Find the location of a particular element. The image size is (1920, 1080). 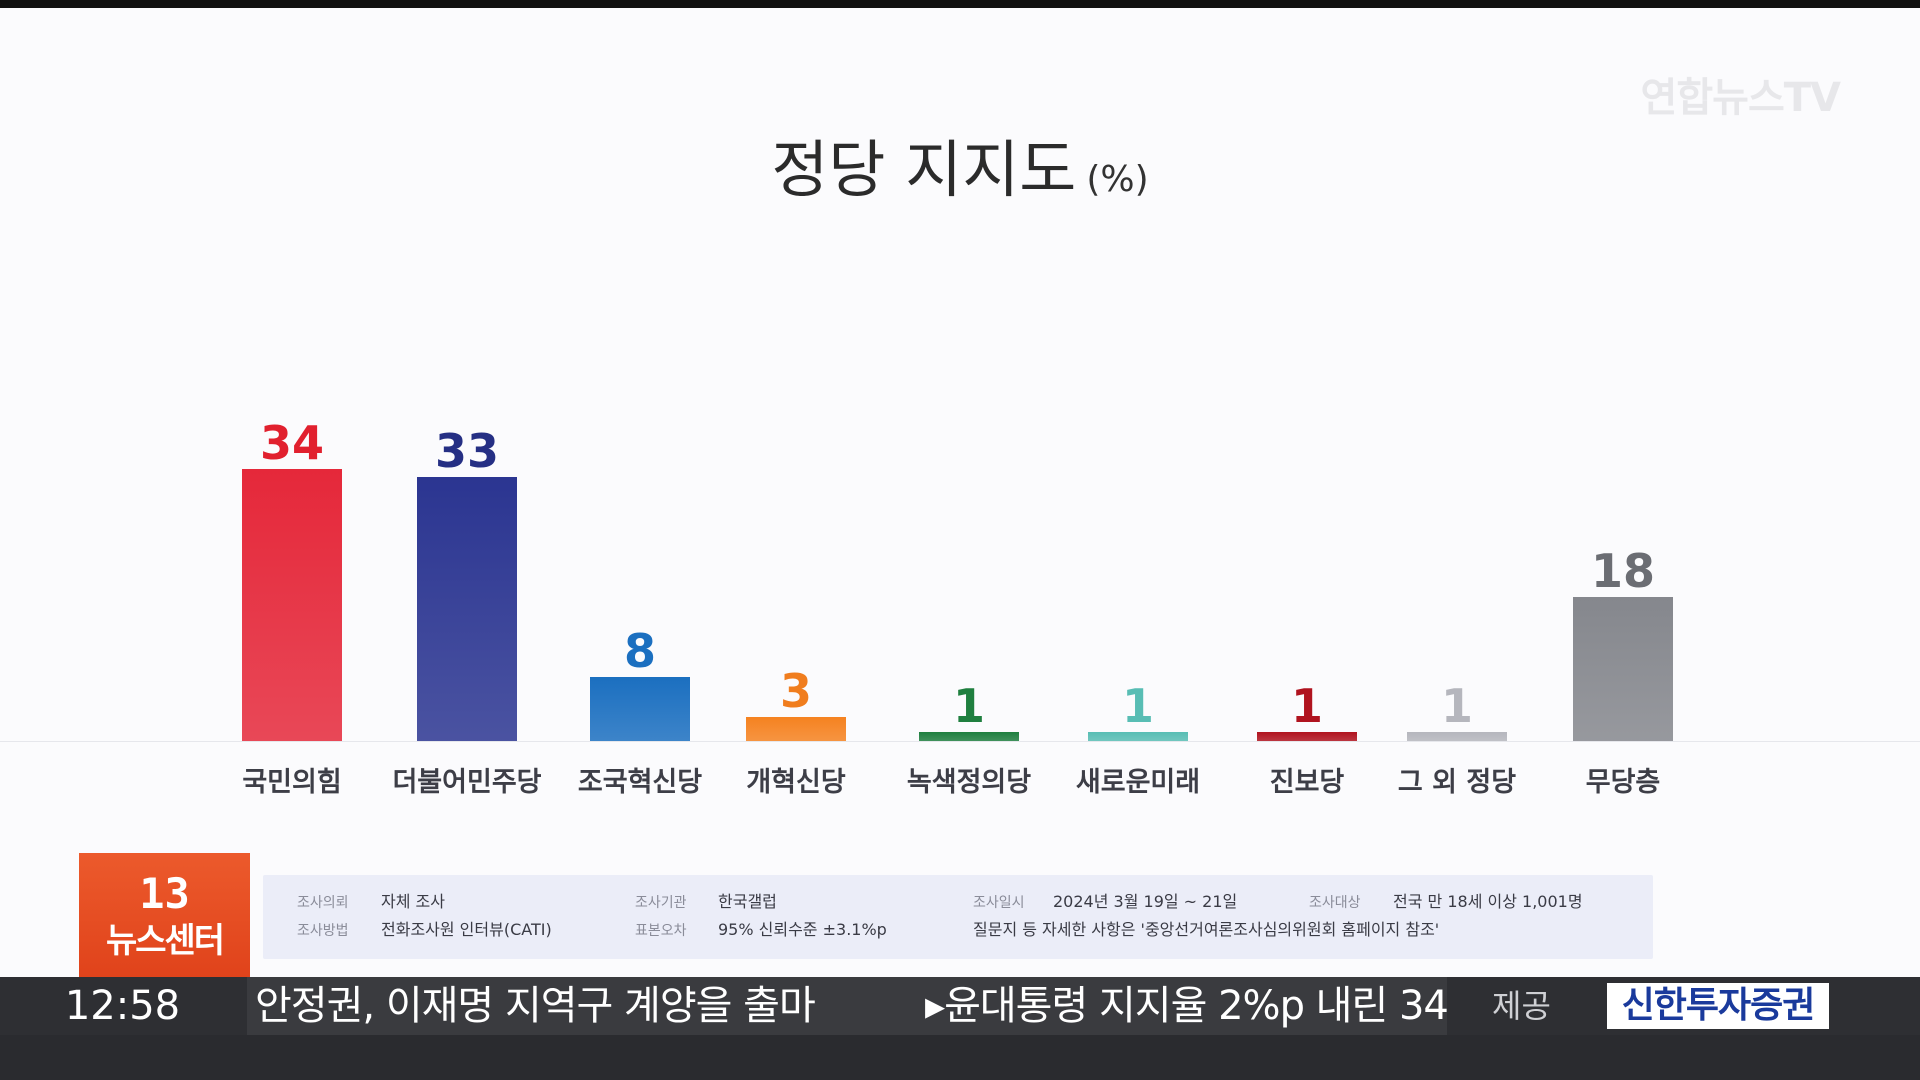

top-bar is located at coordinates (960, 4).